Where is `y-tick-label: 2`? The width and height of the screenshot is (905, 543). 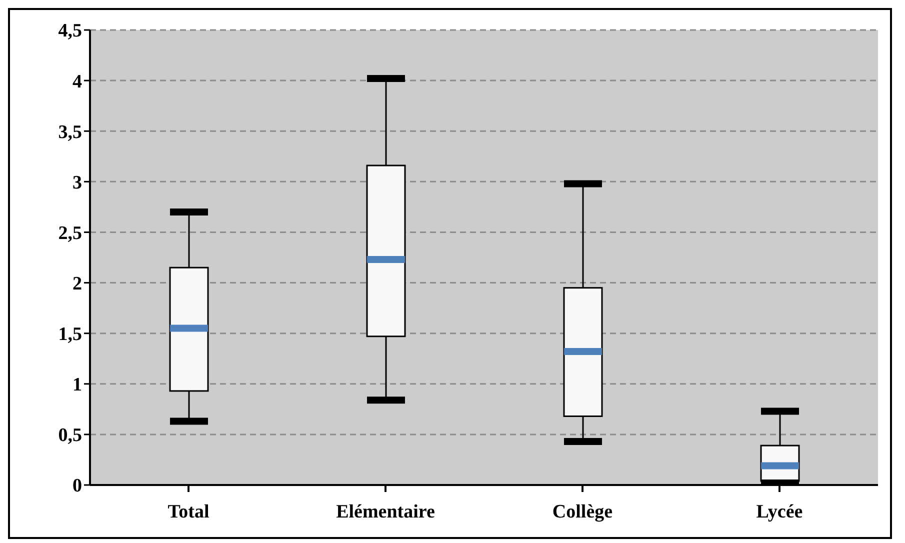 y-tick-label: 2 is located at coordinates (77, 284).